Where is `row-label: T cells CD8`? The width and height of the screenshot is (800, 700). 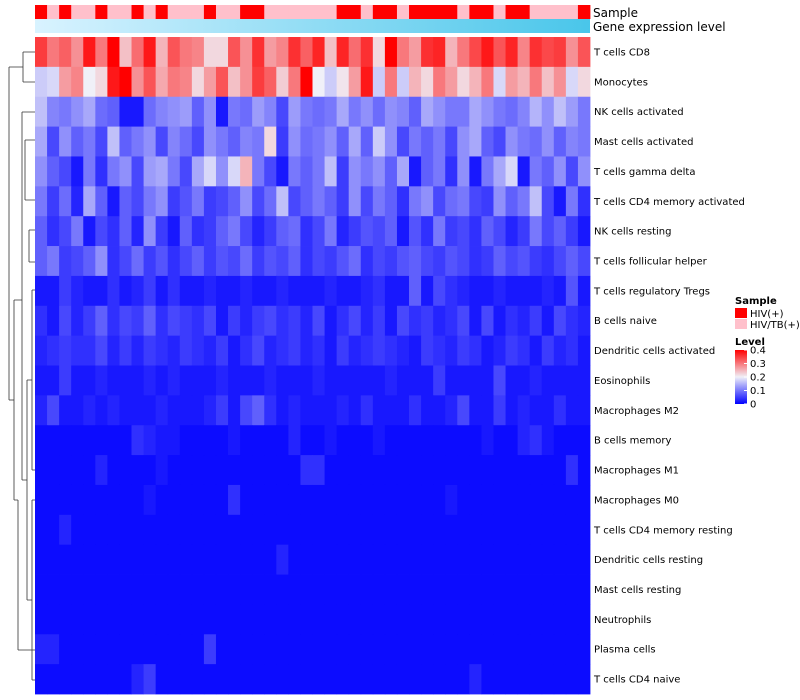 row-label: T cells CD8 is located at coordinates (621, 52).